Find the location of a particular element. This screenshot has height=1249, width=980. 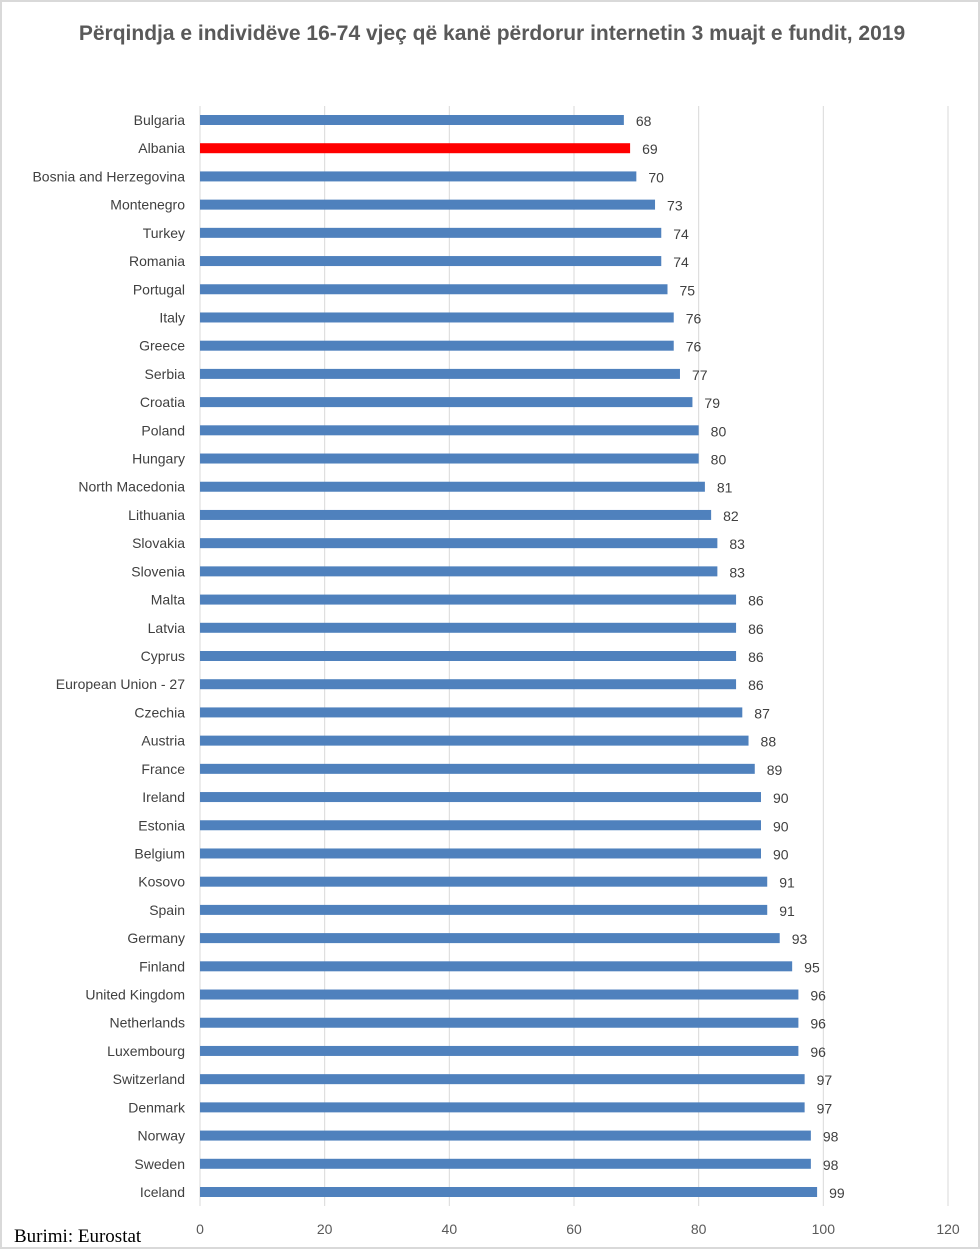

data-label: 75 is located at coordinates (688, 290).